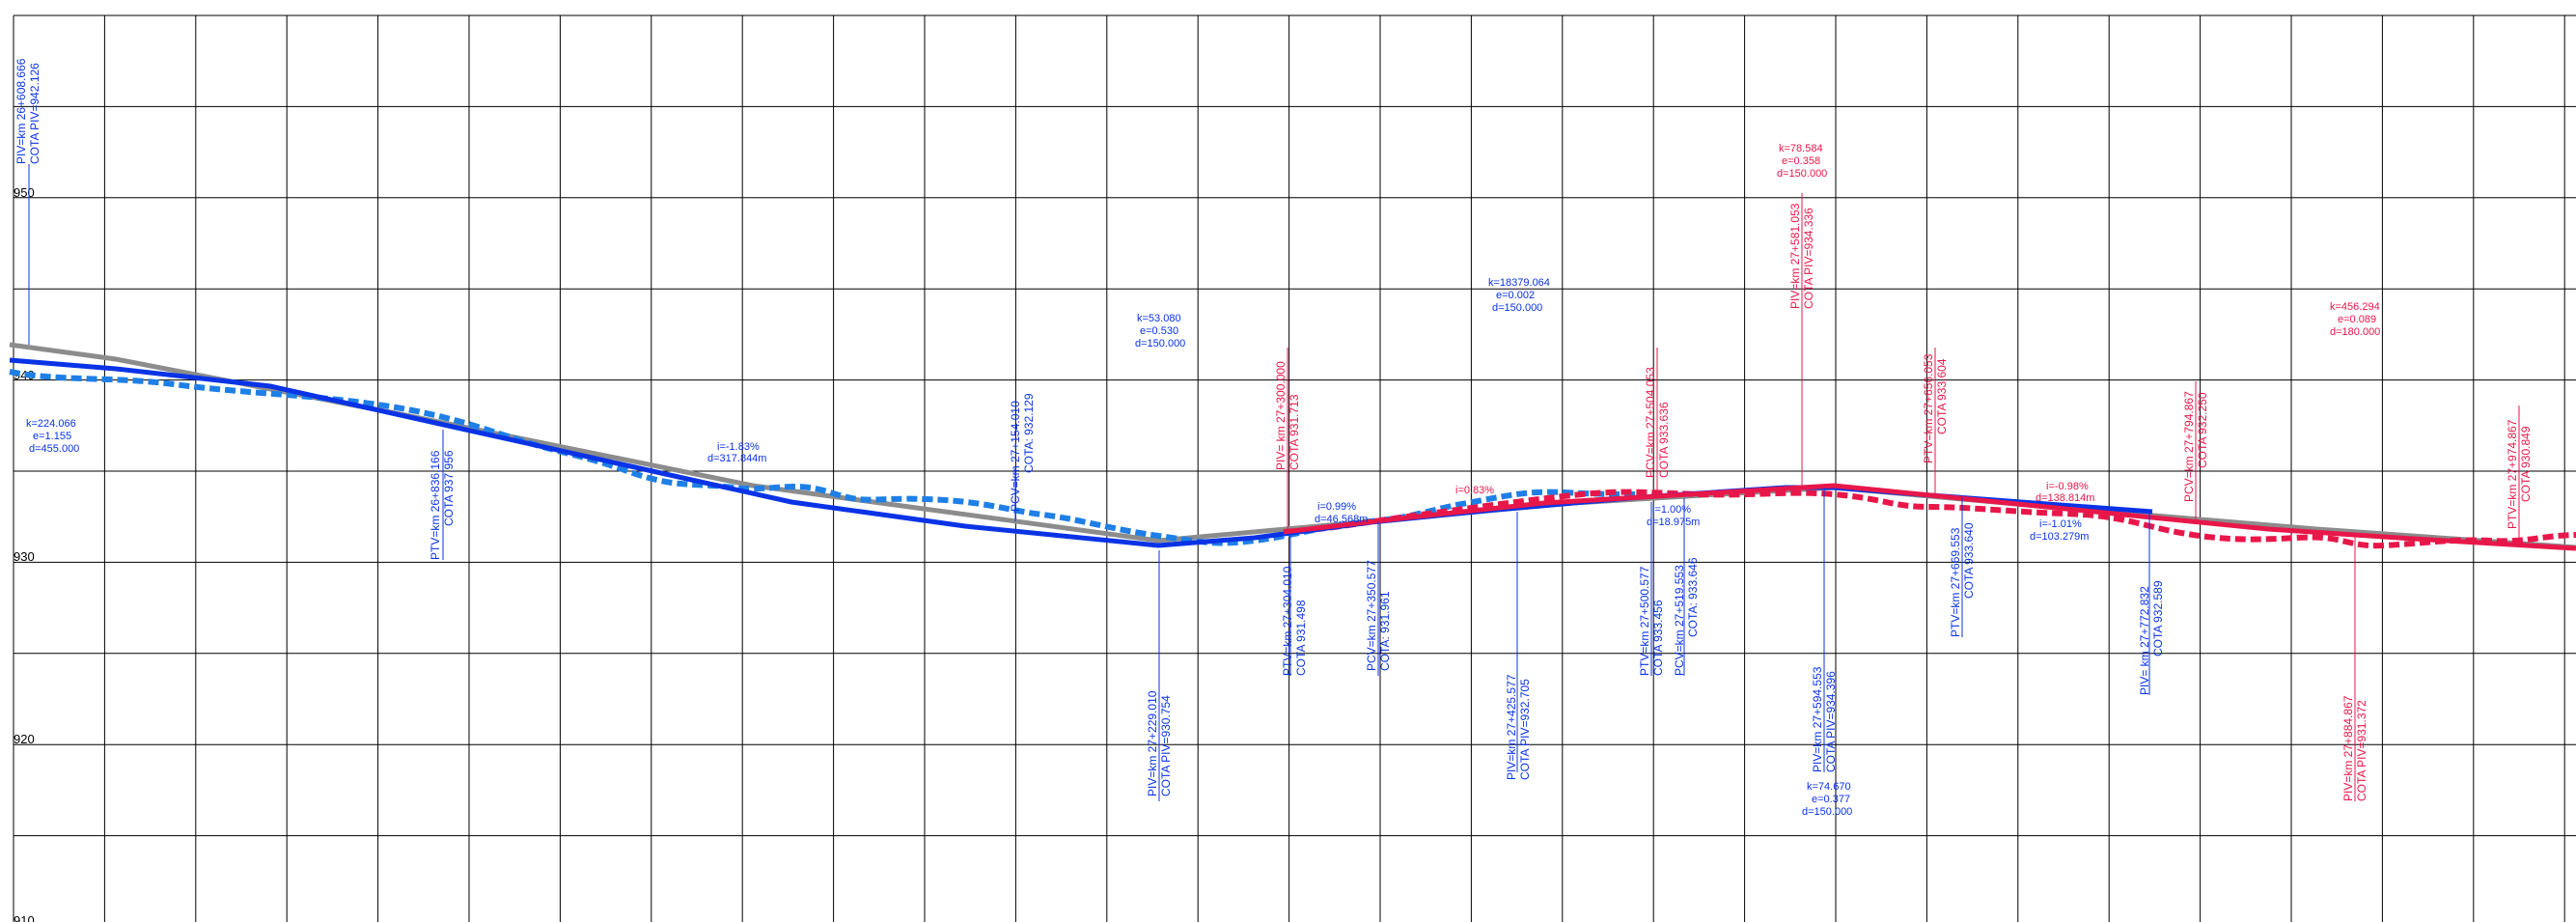 The width and height of the screenshot is (2576, 922). Describe the element at coordinates (1827, 812) in the screenshot. I see `label-d-4: d=150.000` at that location.